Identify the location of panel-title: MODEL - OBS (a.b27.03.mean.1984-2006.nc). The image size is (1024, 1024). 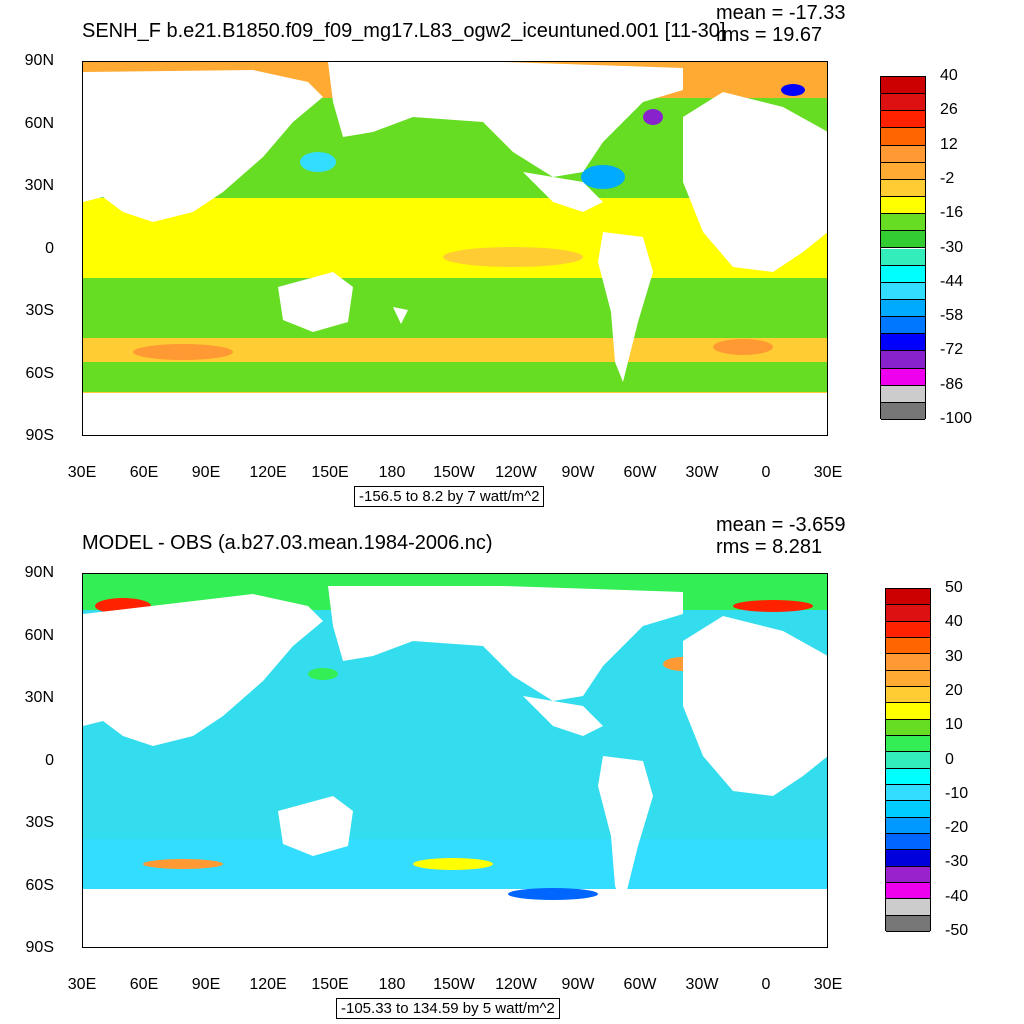
(287, 543).